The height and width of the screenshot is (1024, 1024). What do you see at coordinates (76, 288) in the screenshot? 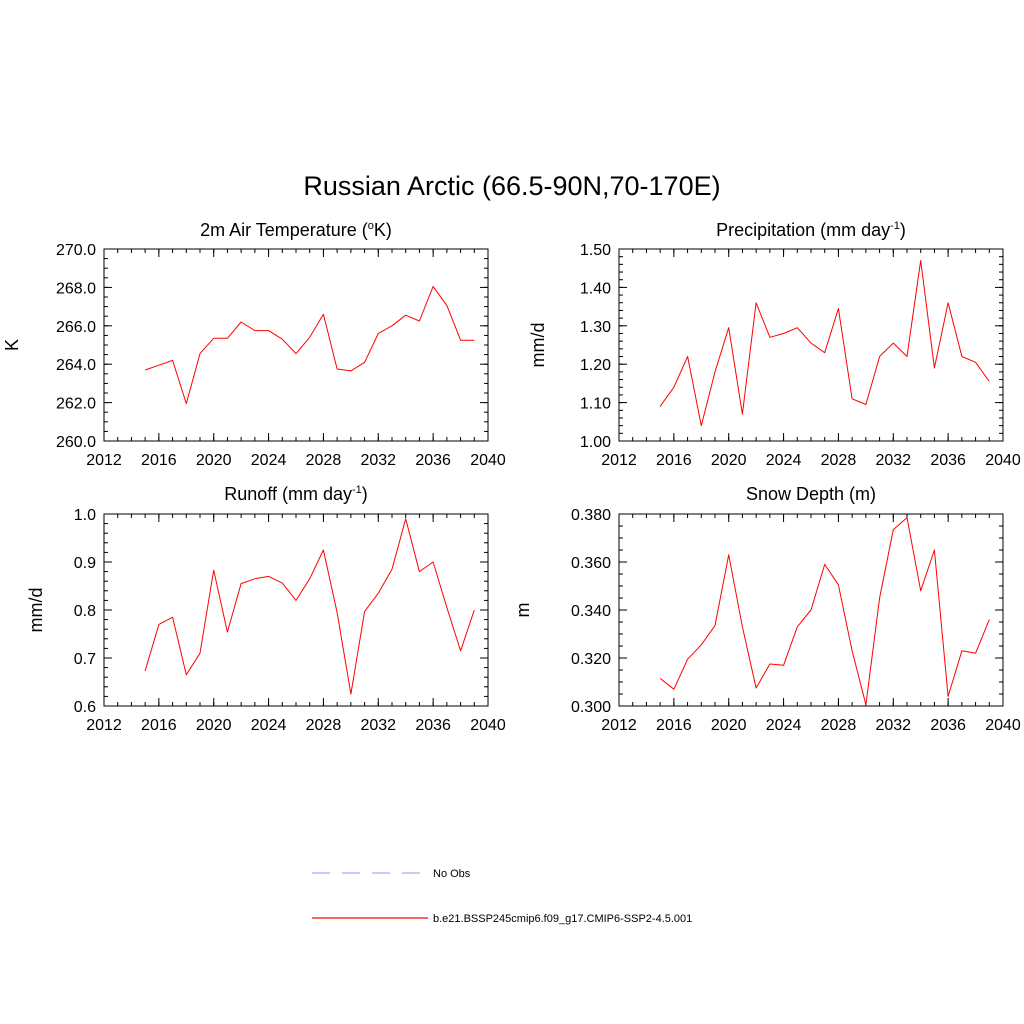
I see `y-tick-label: 268.0` at bounding box center [76, 288].